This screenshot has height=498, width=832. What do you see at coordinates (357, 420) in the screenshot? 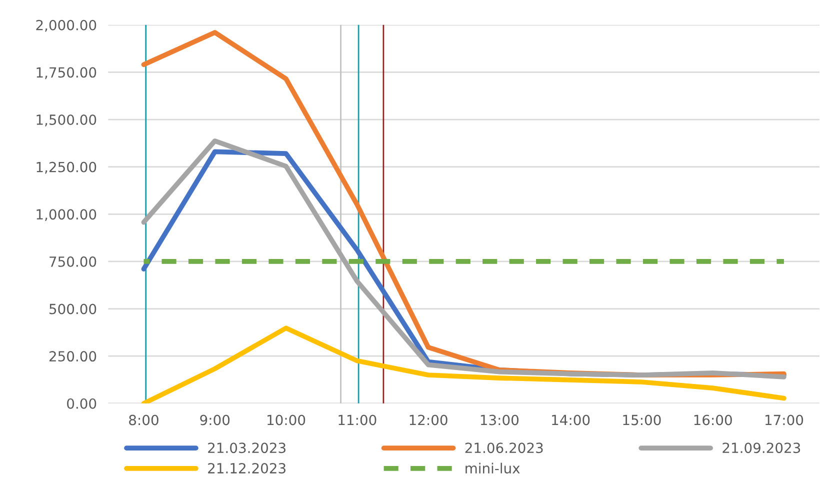
I see `x-tick-label: 11:00` at bounding box center [357, 420].